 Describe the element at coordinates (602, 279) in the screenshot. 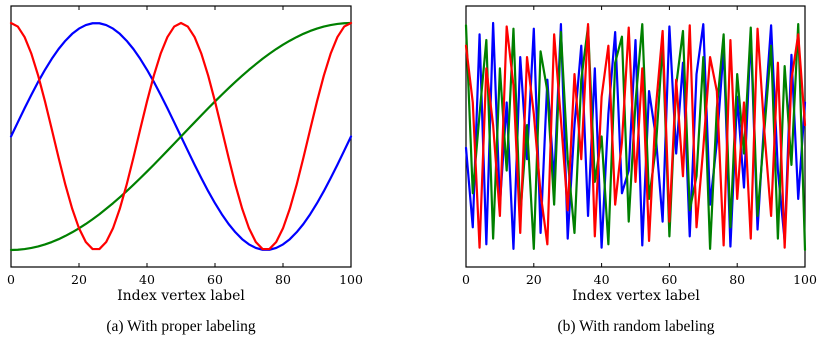

I see `x-tick-label-b-40: 40` at that location.